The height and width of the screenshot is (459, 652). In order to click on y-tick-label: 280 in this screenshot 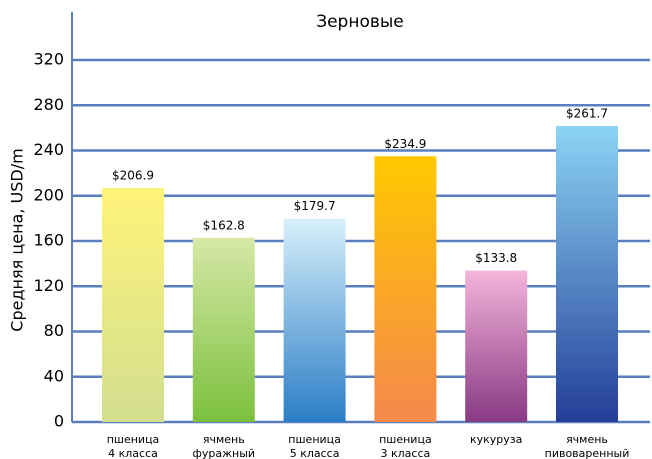, I will do `click(48, 104)`.